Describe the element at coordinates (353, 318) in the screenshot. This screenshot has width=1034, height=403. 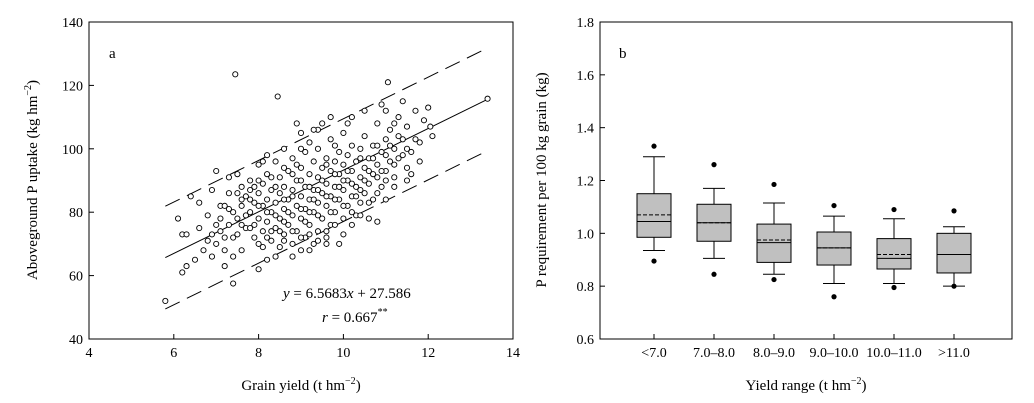
I see `r-value: = 0.667` at that location.